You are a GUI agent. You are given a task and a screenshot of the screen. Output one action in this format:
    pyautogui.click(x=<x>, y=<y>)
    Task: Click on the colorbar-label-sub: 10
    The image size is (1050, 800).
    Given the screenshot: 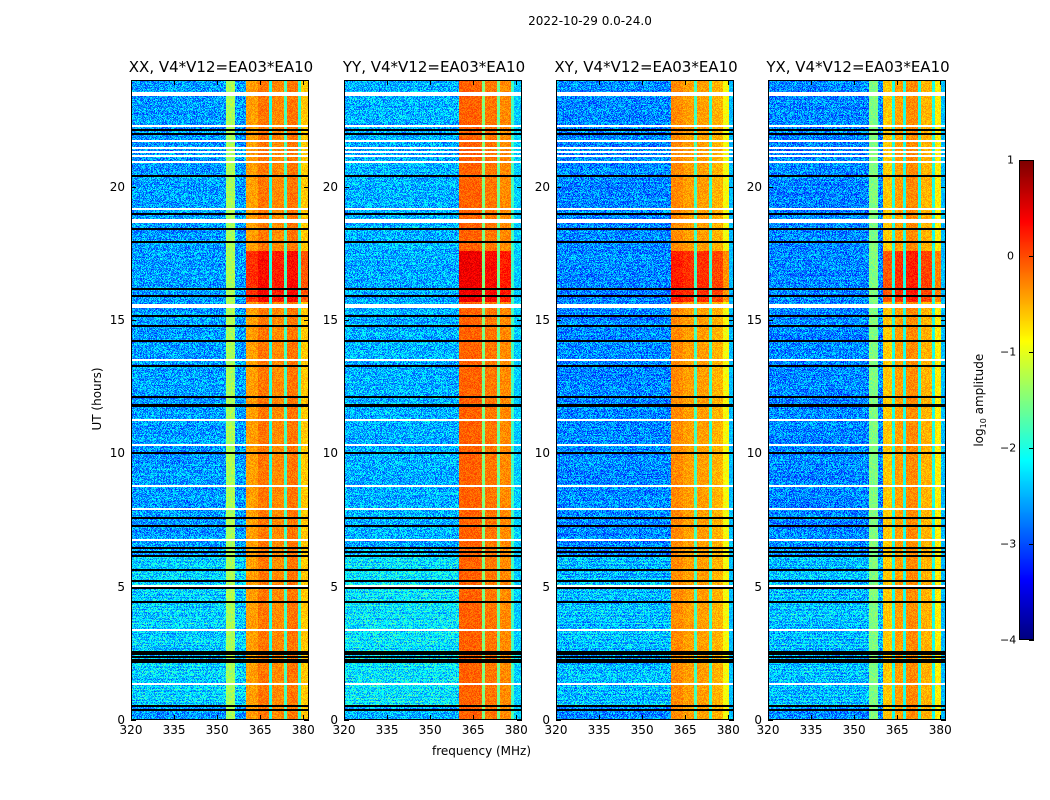 What is the action you would take?
    pyautogui.click(x=984, y=423)
    